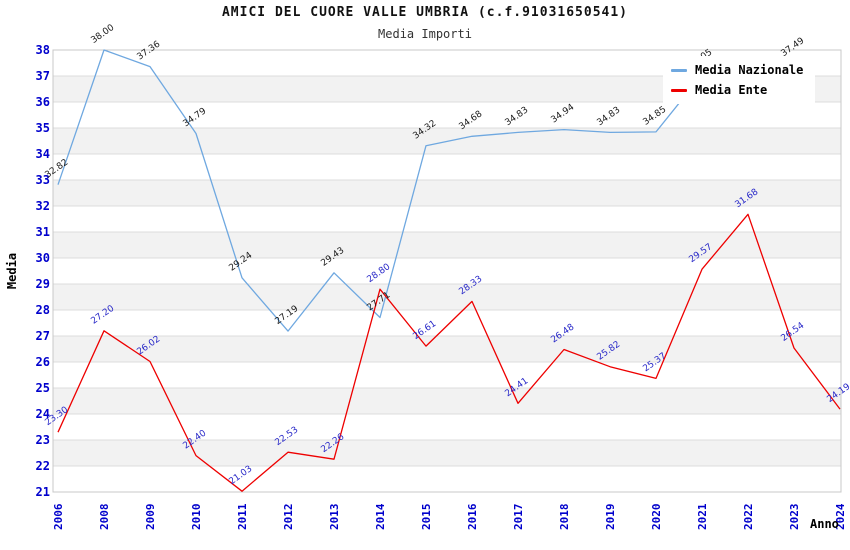 Image resolution: width=850 pixels, height=550 pixels. I want to click on y-tick-label: 29, so click(43, 284).